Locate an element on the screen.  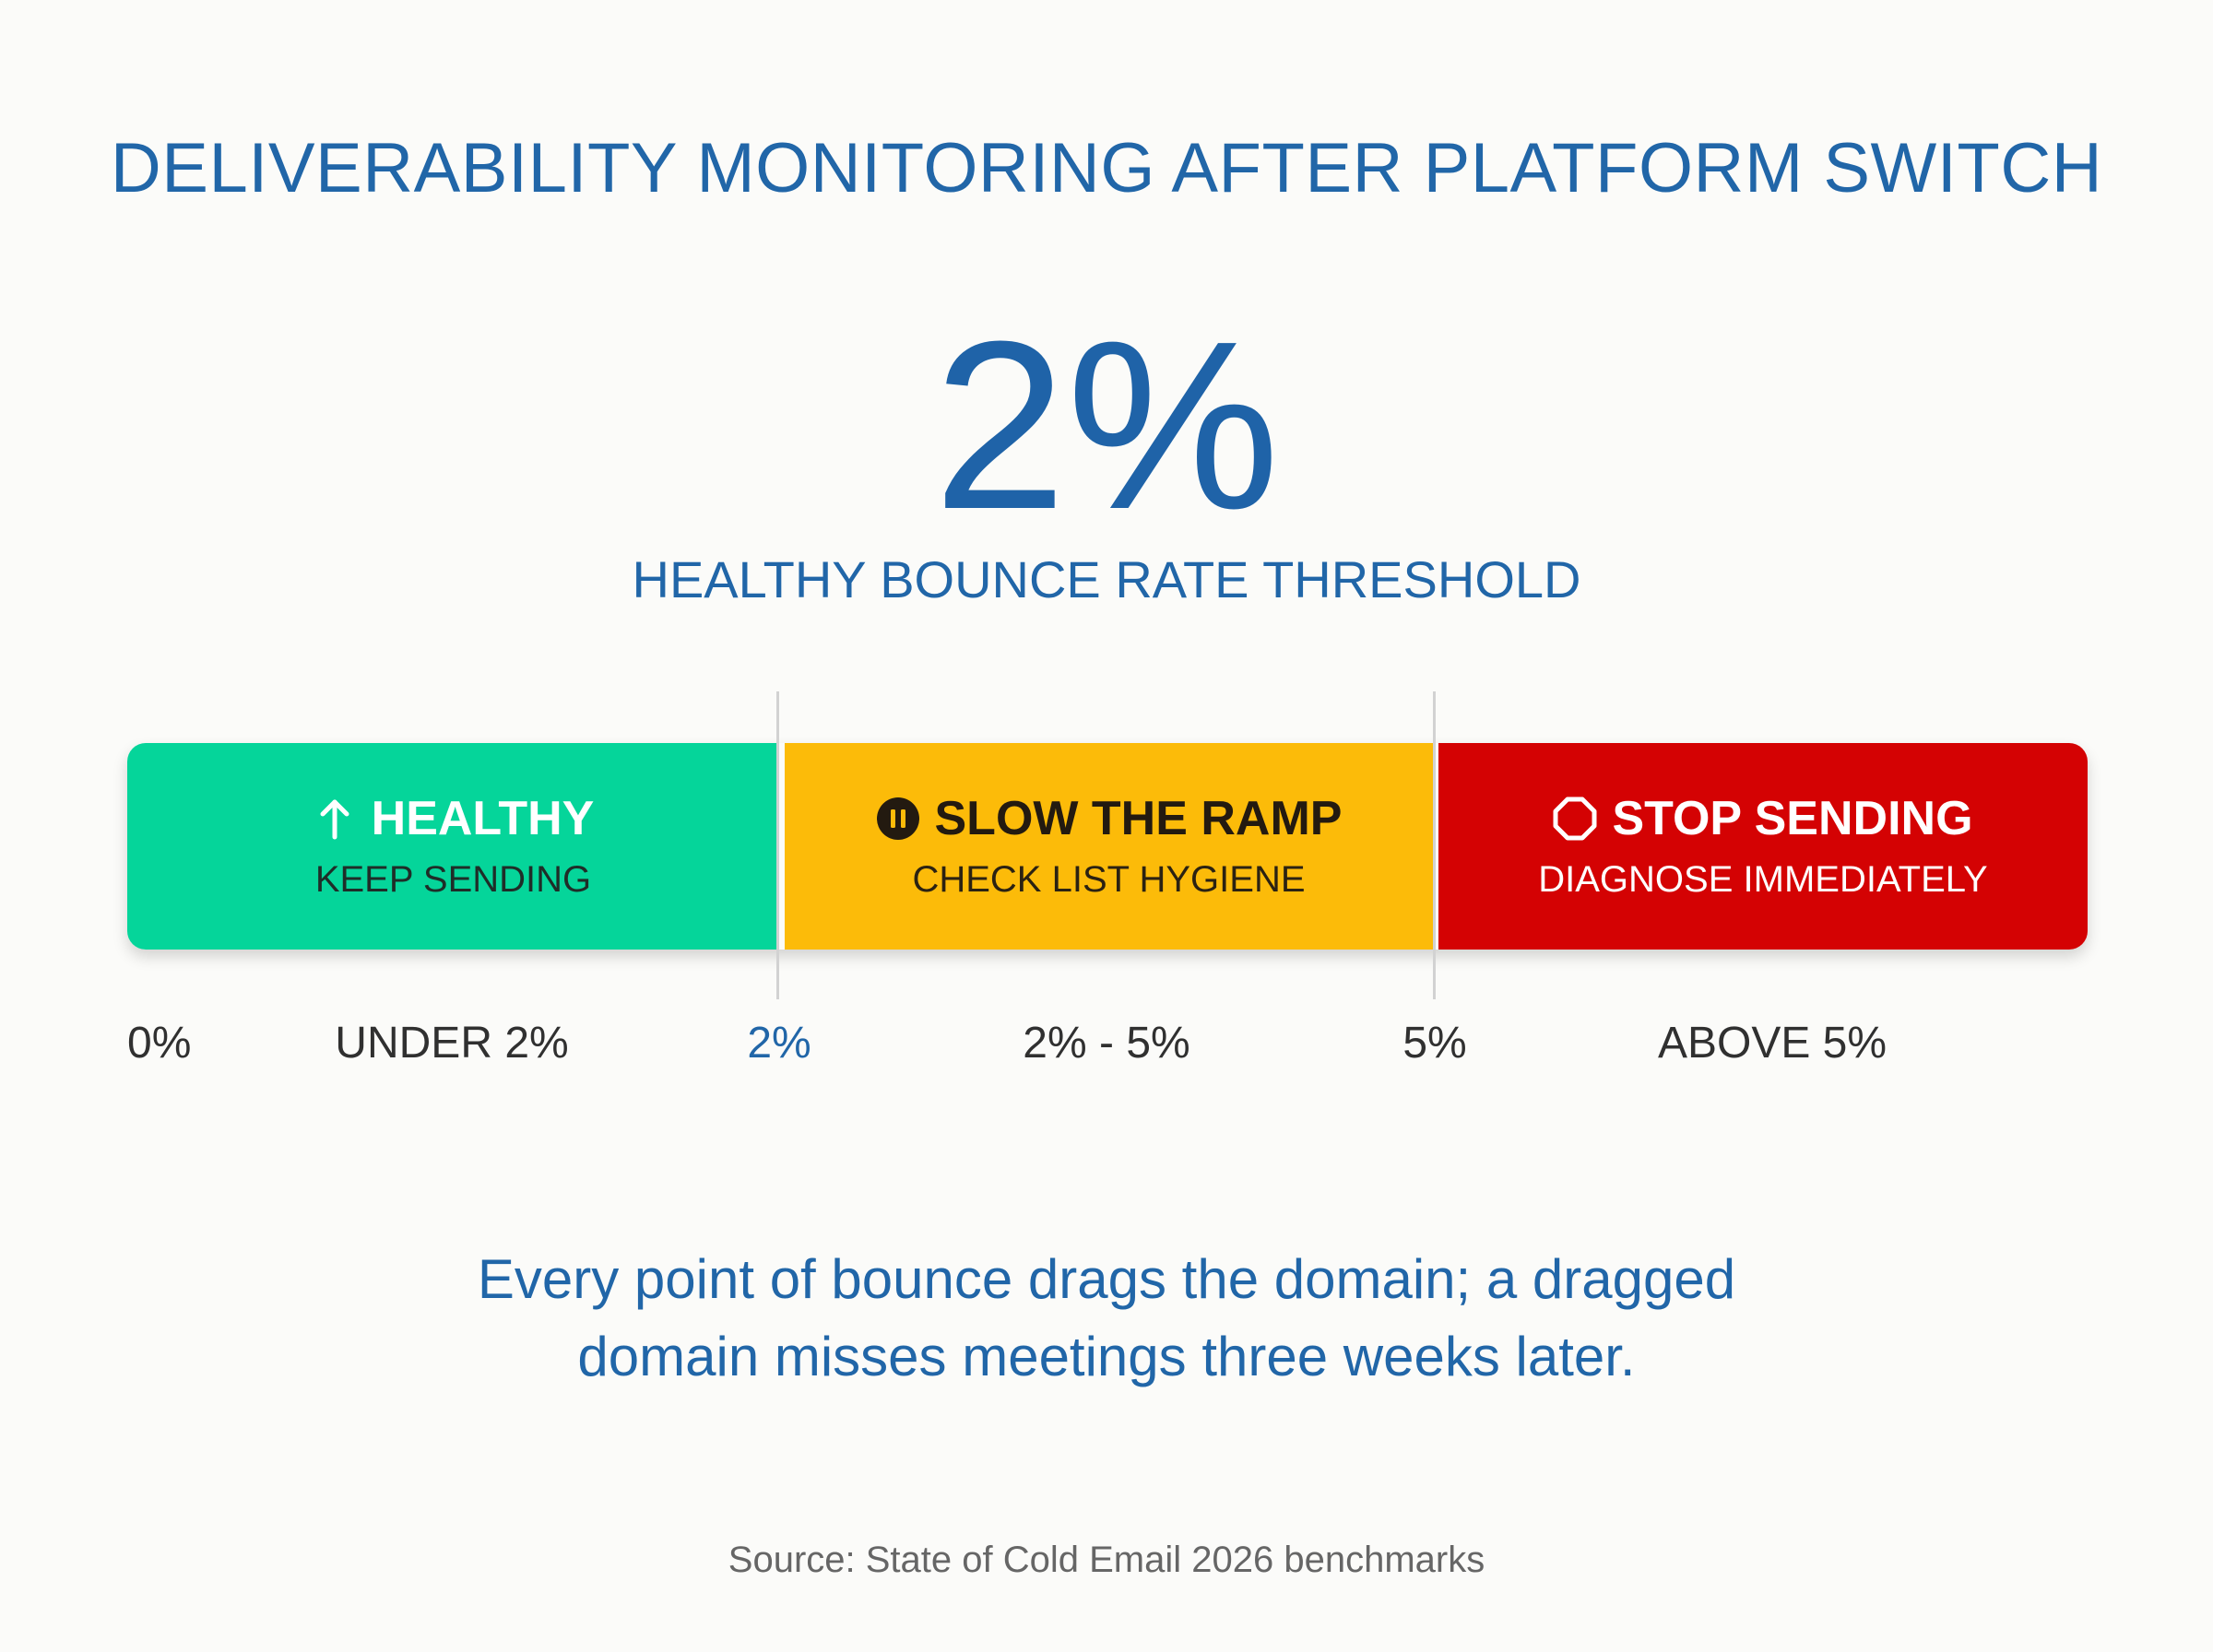
zone-stop-subtitle: DIAGNOSE IMMEDIATELY is located at coordinates (1763, 879).